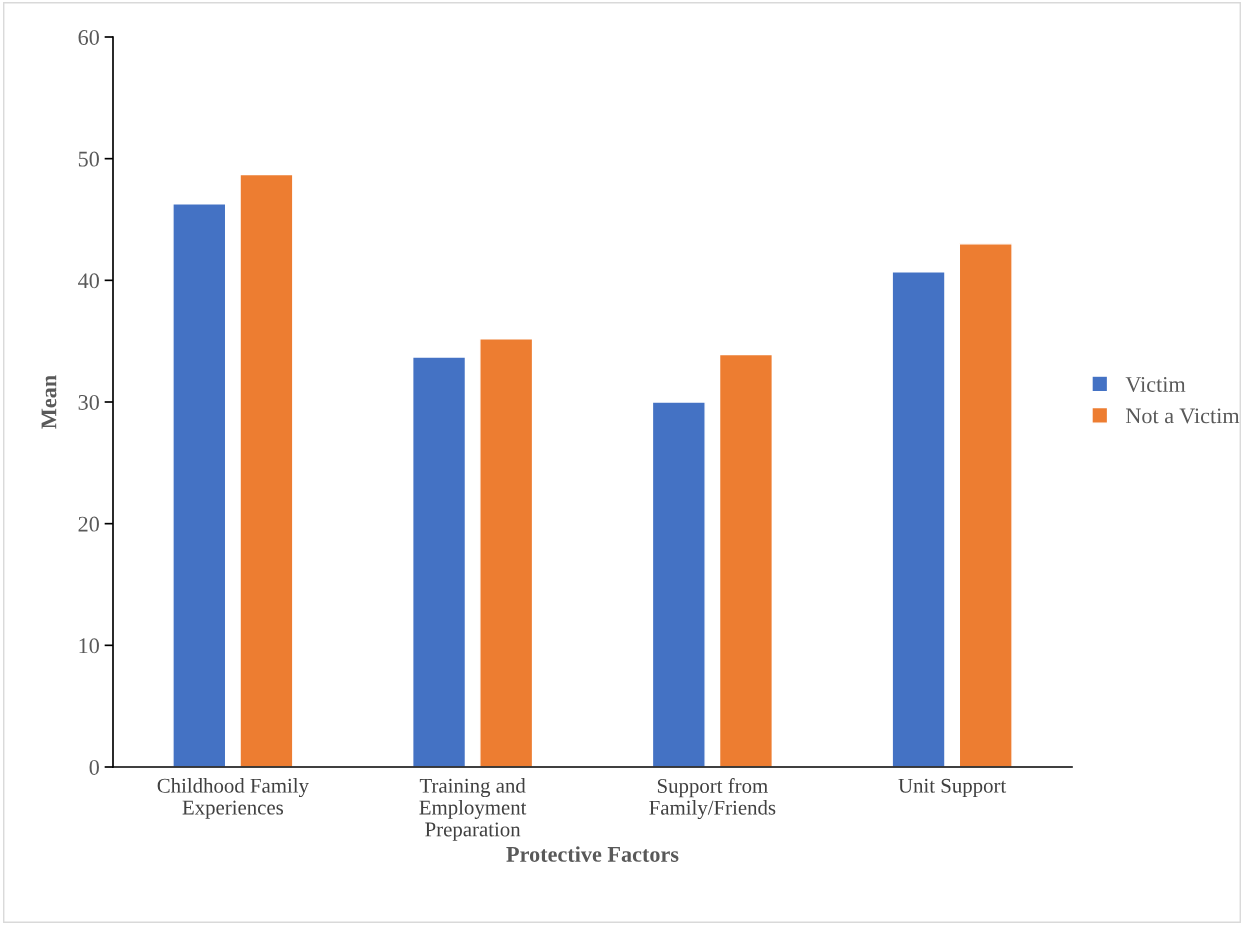  I want to click on y-tick-label: 50, so click(88, 159).